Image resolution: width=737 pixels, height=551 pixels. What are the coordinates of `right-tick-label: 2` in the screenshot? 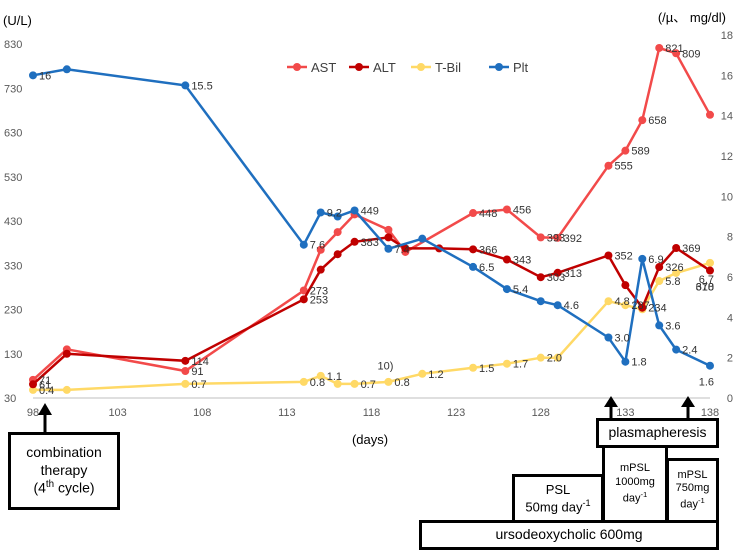 It's located at (730, 359).